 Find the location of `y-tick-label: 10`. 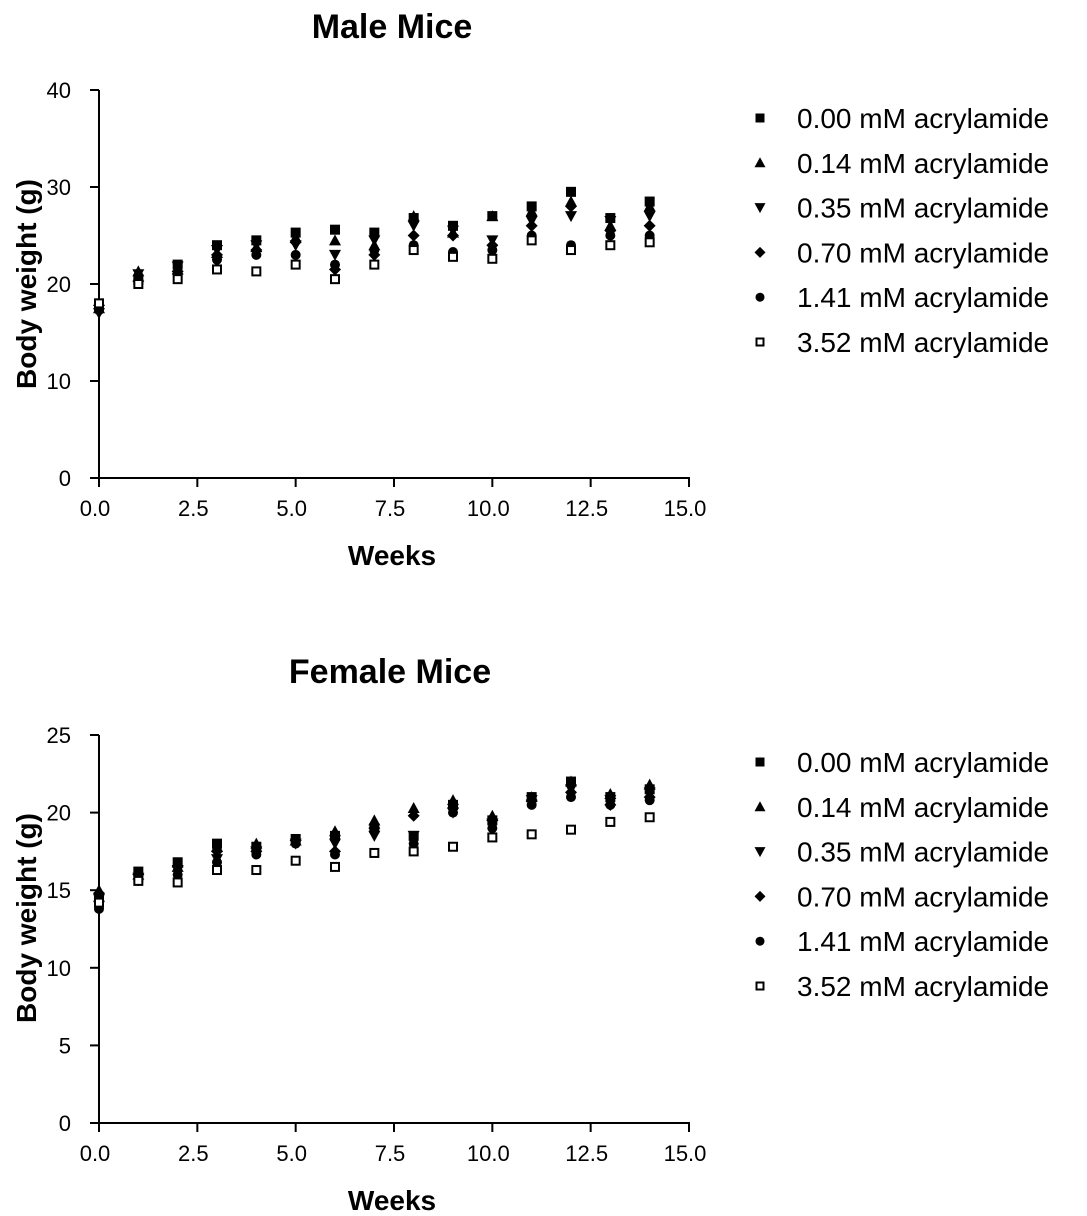

y-tick-label: 10 is located at coordinates (59, 968).